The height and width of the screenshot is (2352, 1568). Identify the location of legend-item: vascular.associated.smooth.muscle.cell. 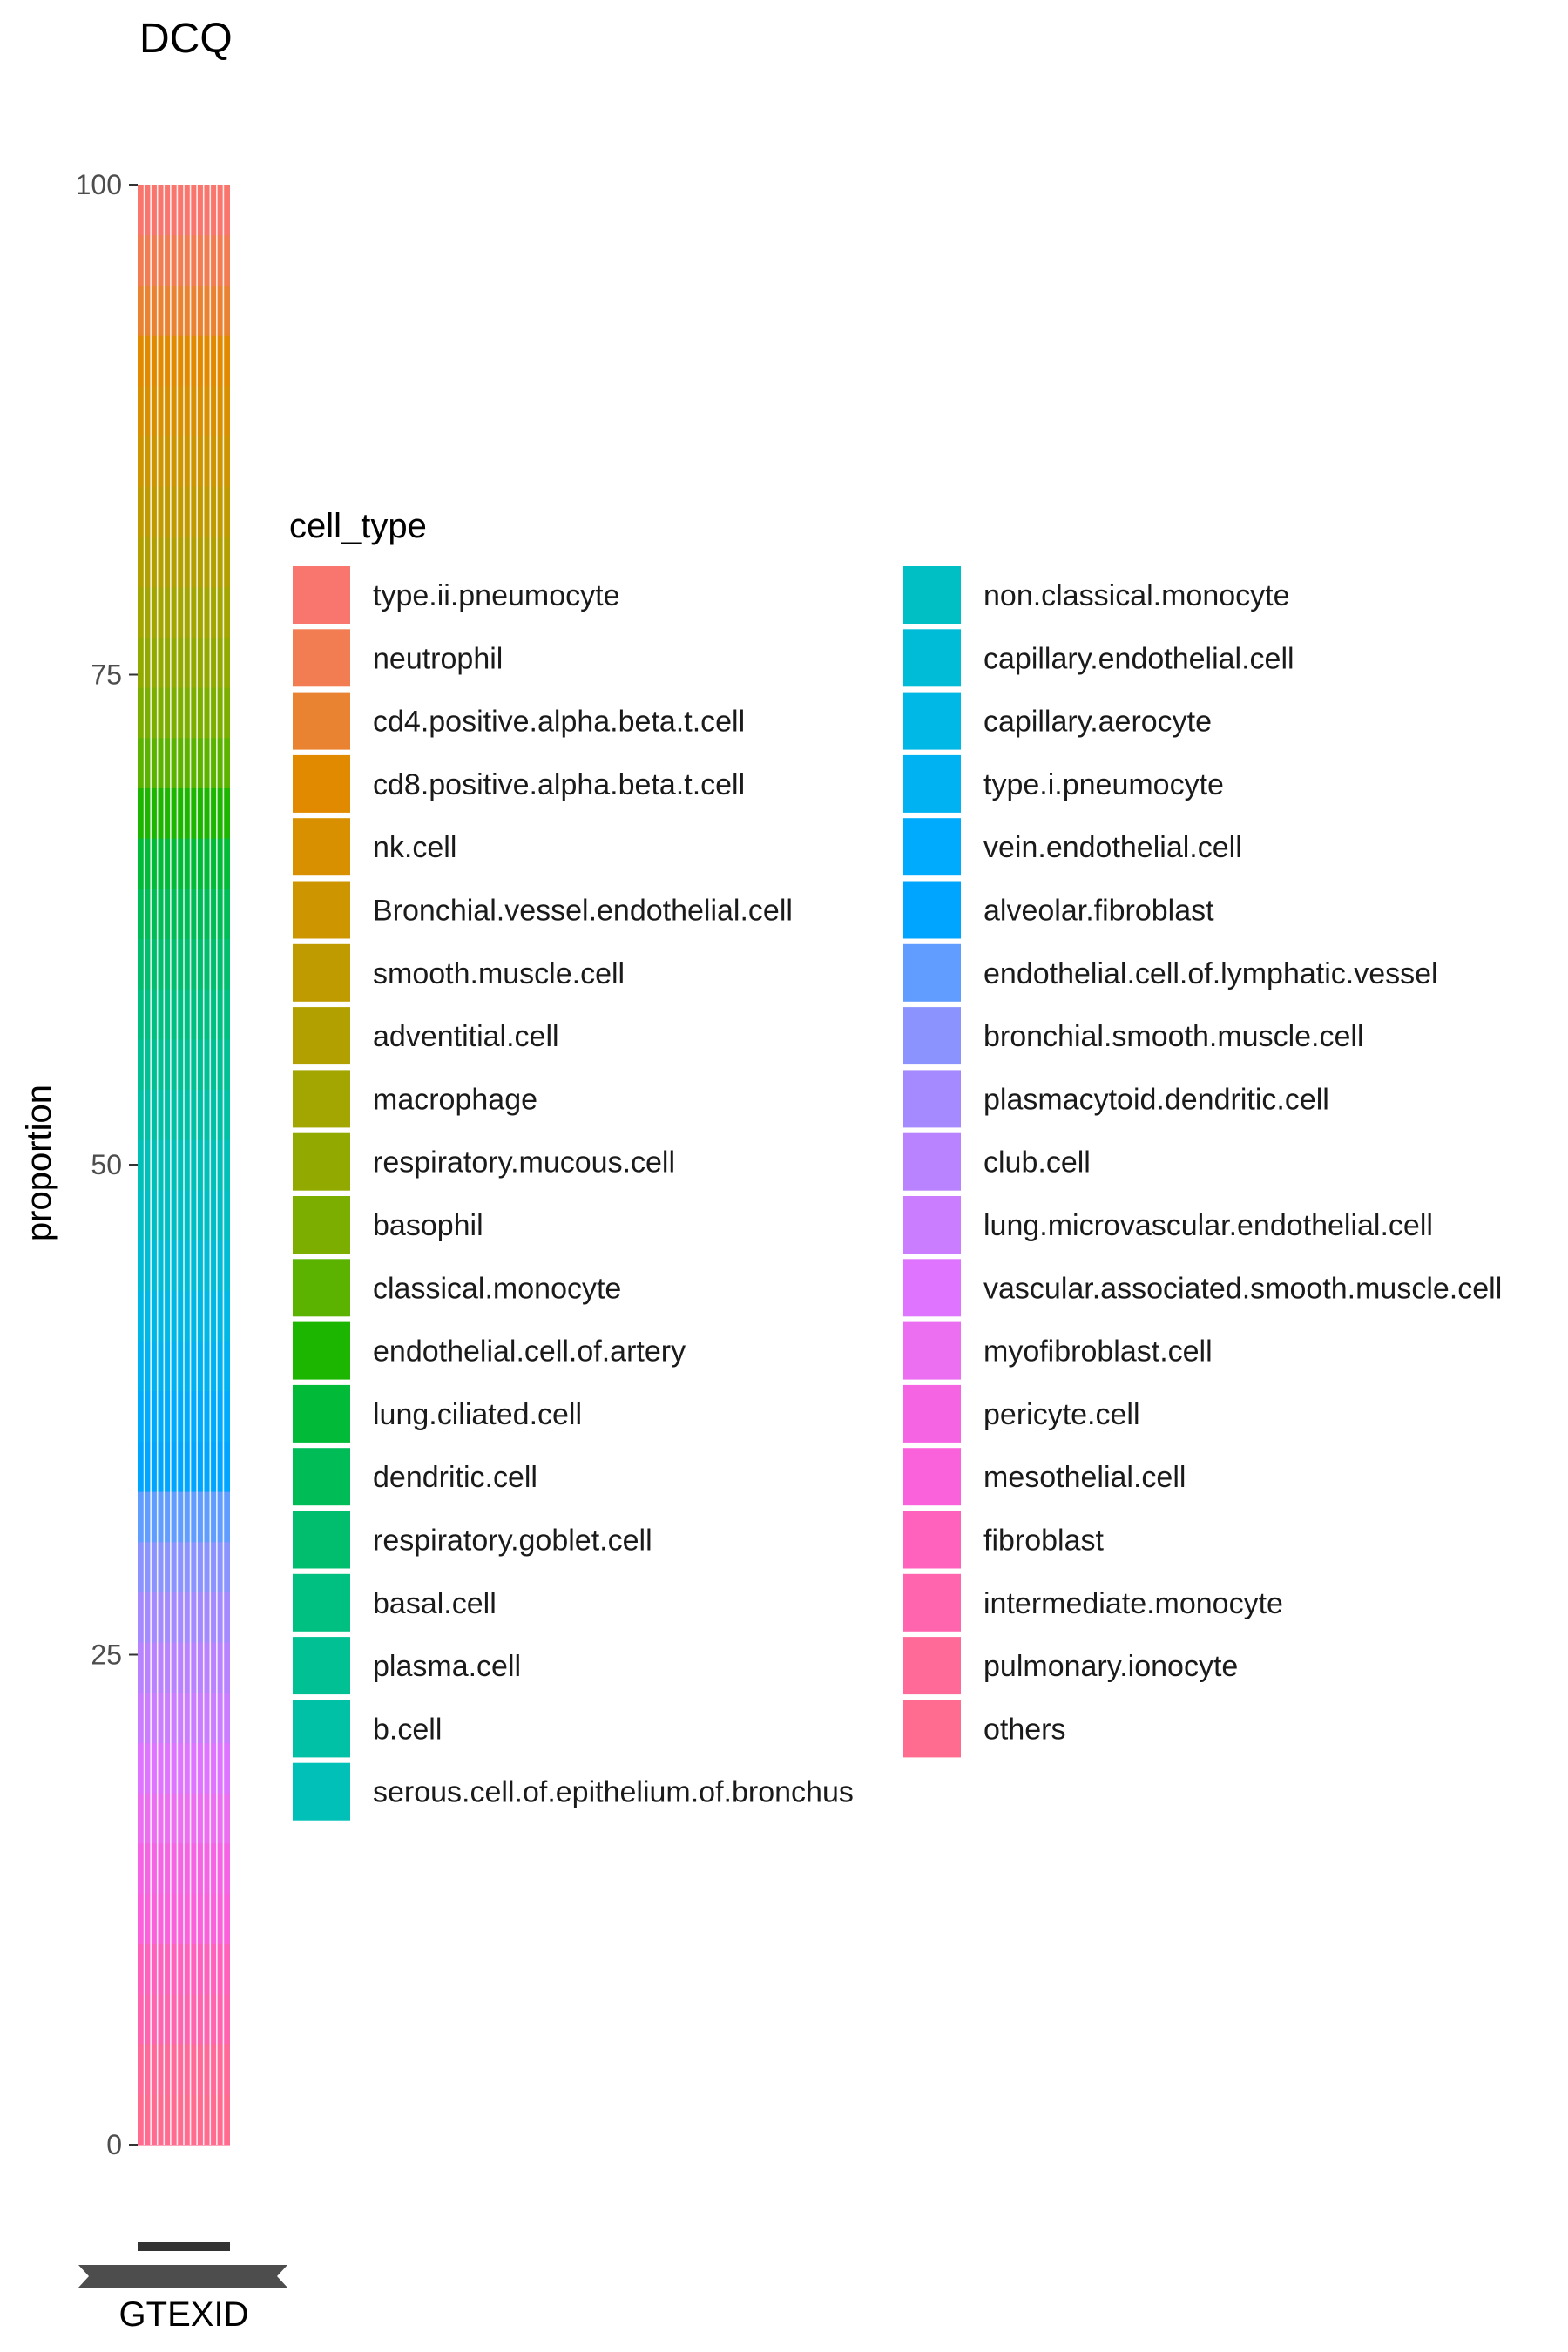
(1202, 1288).